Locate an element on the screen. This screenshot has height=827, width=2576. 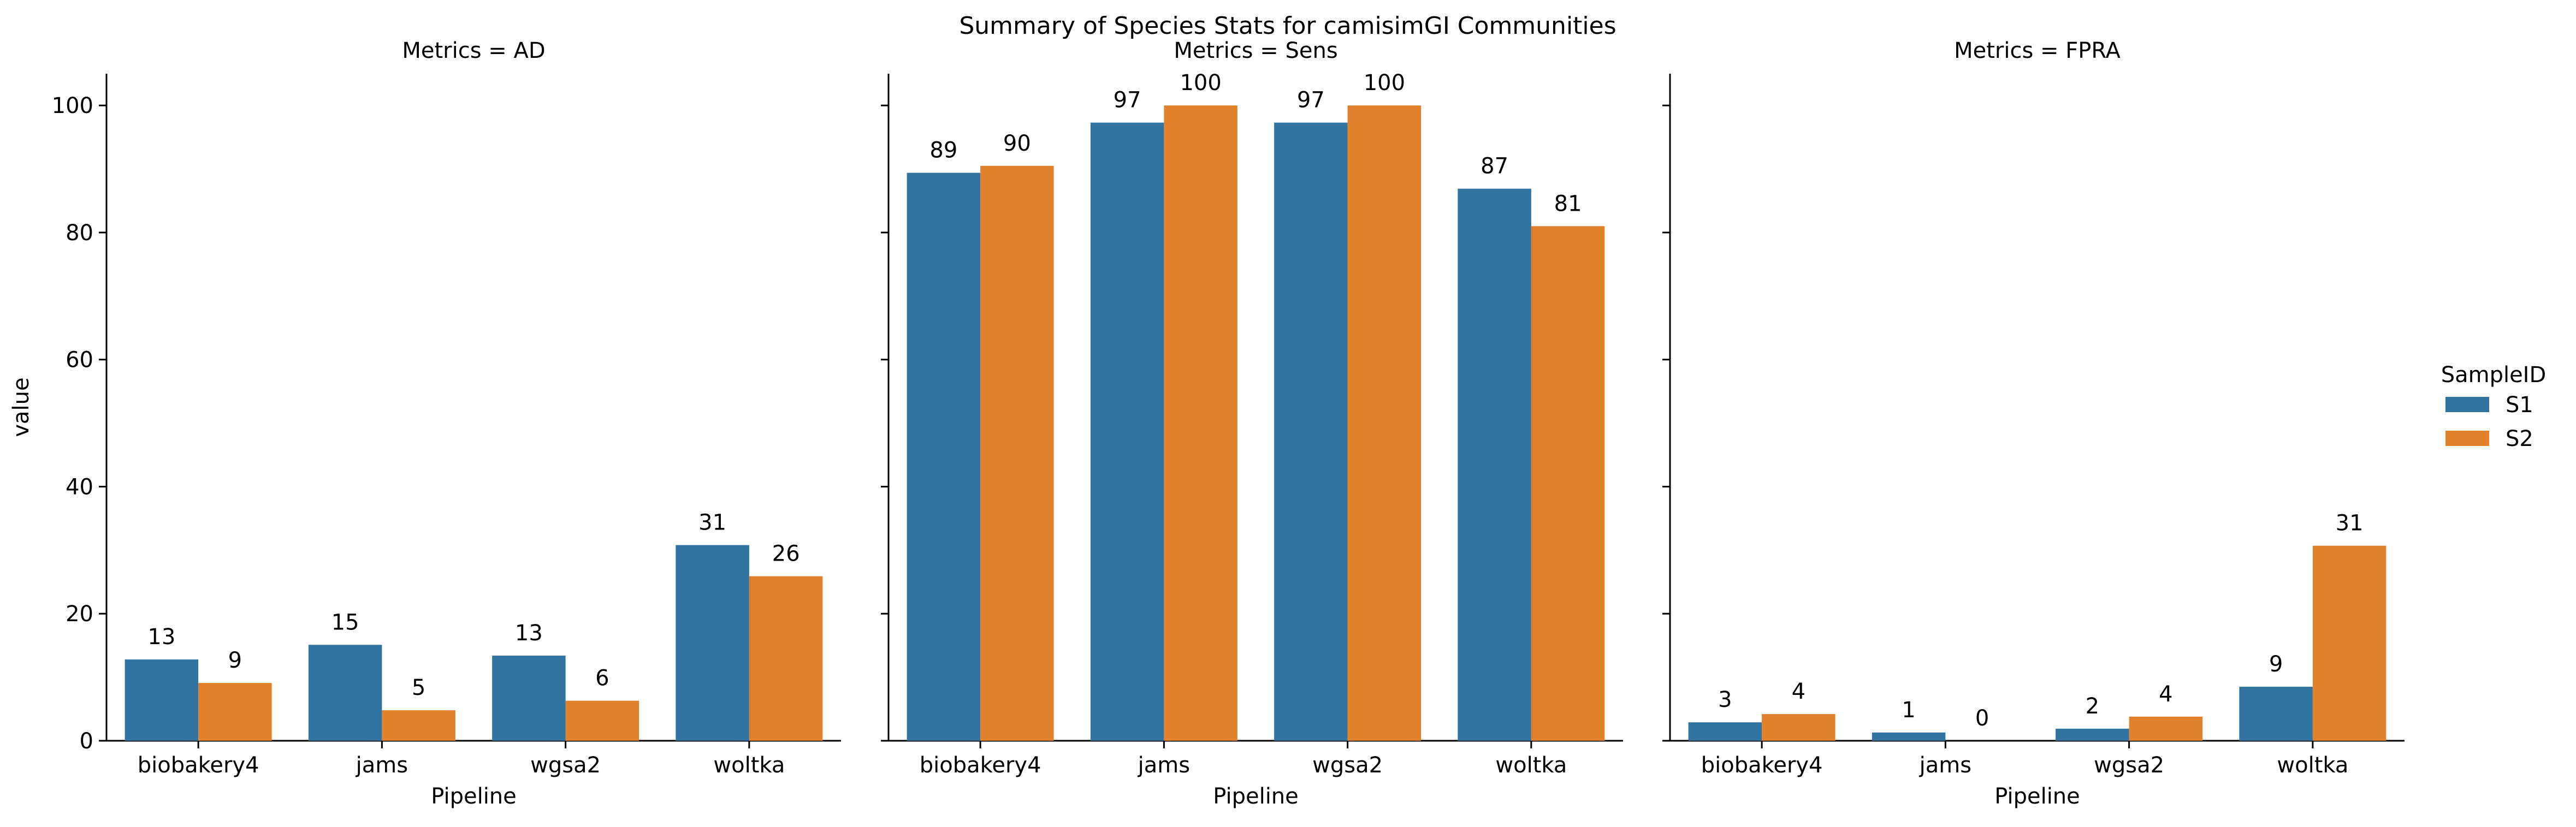
bar-data-label: 3 is located at coordinates (1725, 699).